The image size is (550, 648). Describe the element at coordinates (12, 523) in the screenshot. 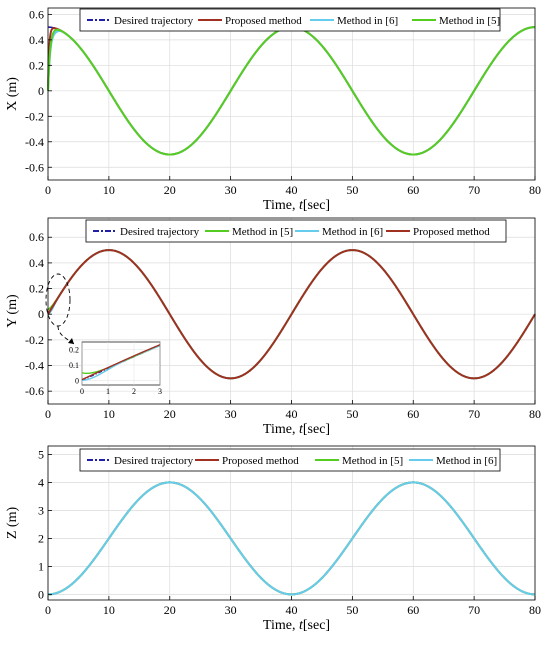

I see `y-axis-label: Z (m)` at that location.